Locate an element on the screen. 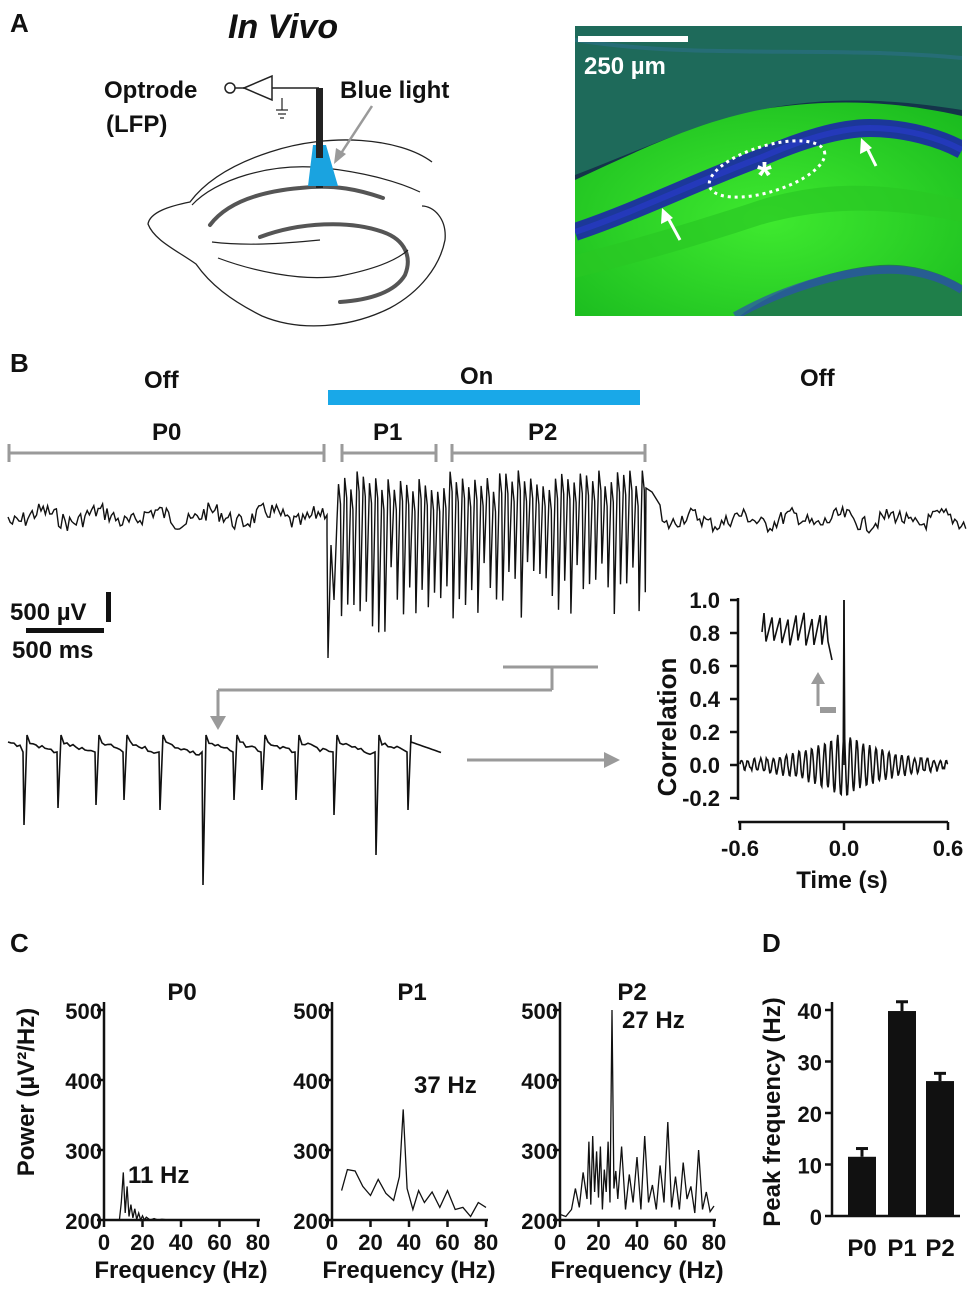 This screenshot has height=1300, width=975. hippocampus-schematic is located at coordinates (296, 233).